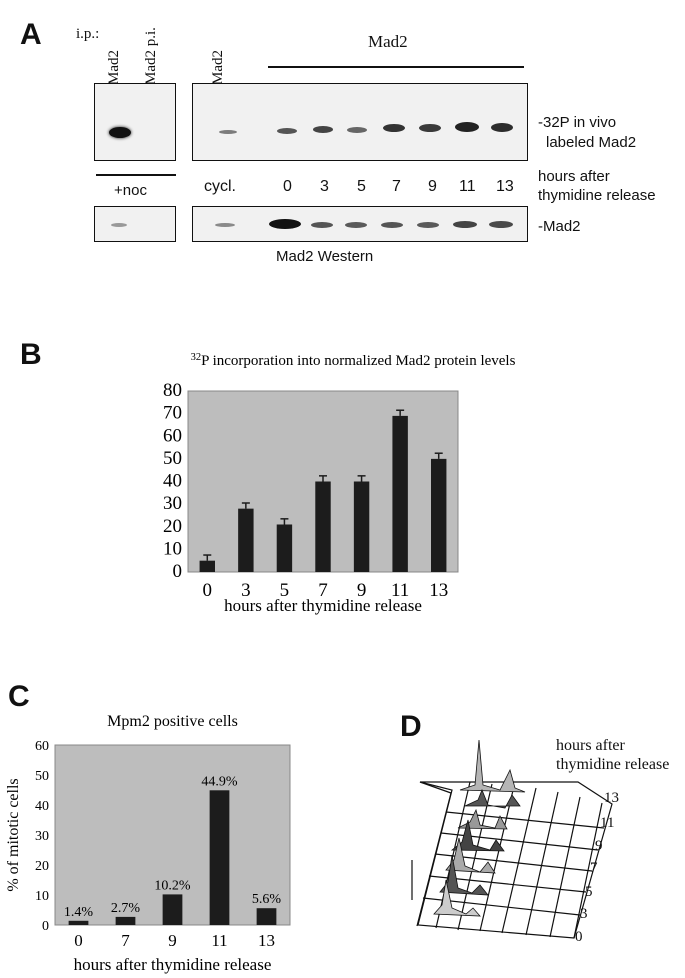 This screenshot has height=978, width=685. Describe the element at coordinates (324, 186) in the screenshot. I see `timepoint-3: 3` at that location.